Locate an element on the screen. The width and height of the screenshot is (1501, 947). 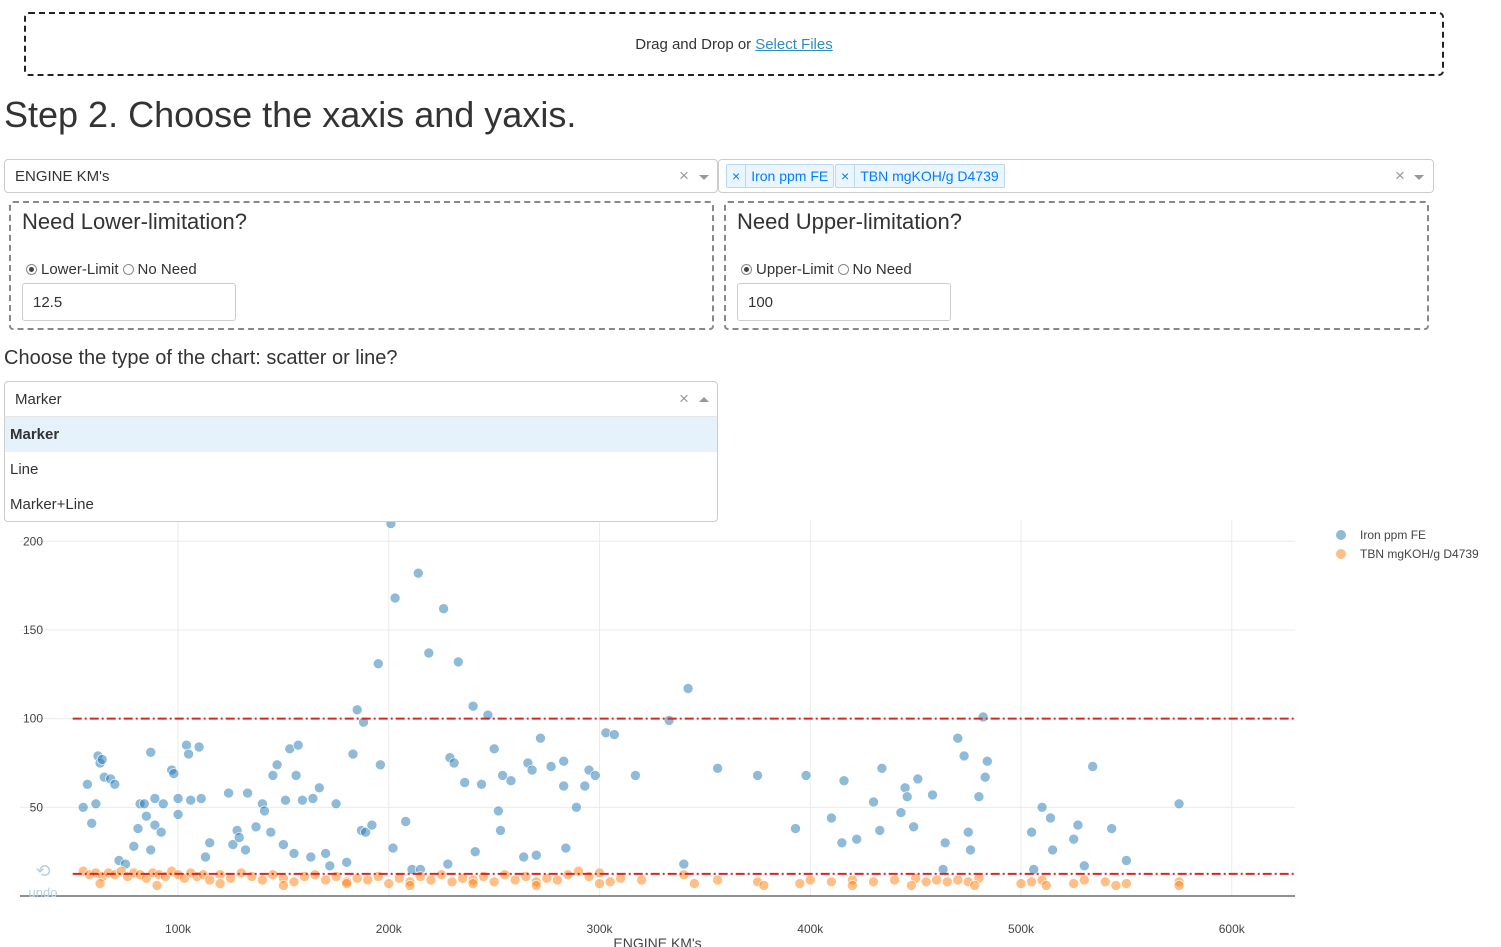
undo-label: undo is located at coordinates (43, 892).